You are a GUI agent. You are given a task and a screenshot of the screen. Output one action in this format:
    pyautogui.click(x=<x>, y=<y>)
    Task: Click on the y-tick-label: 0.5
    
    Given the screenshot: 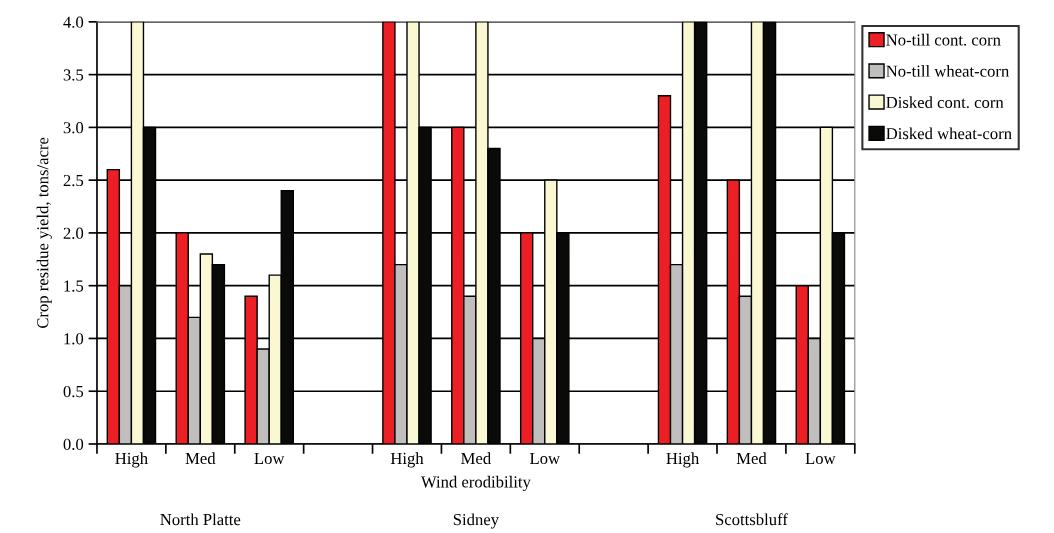 What is the action you would take?
    pyautogui.click(x=73, y=391)
    